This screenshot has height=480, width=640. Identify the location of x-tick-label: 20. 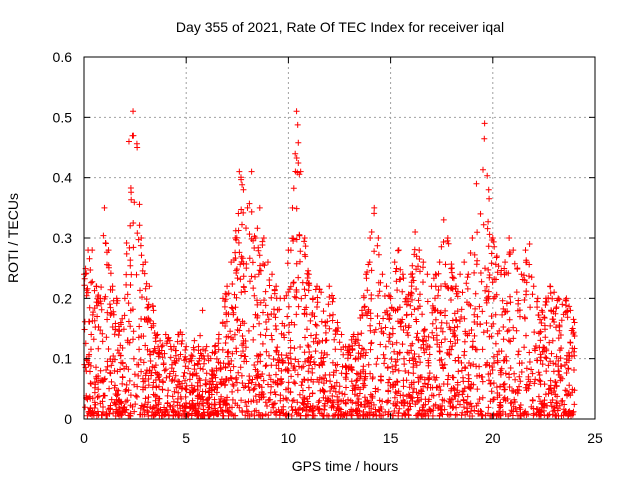
(493, 438).